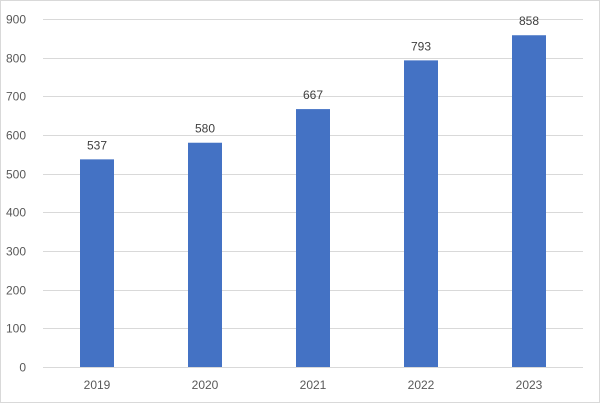 This screenshot has width=600, height=403. What do you see at coordinates (313, 238) in the screenshot?
I see `bar-2021` at bounding box center [313, 238].